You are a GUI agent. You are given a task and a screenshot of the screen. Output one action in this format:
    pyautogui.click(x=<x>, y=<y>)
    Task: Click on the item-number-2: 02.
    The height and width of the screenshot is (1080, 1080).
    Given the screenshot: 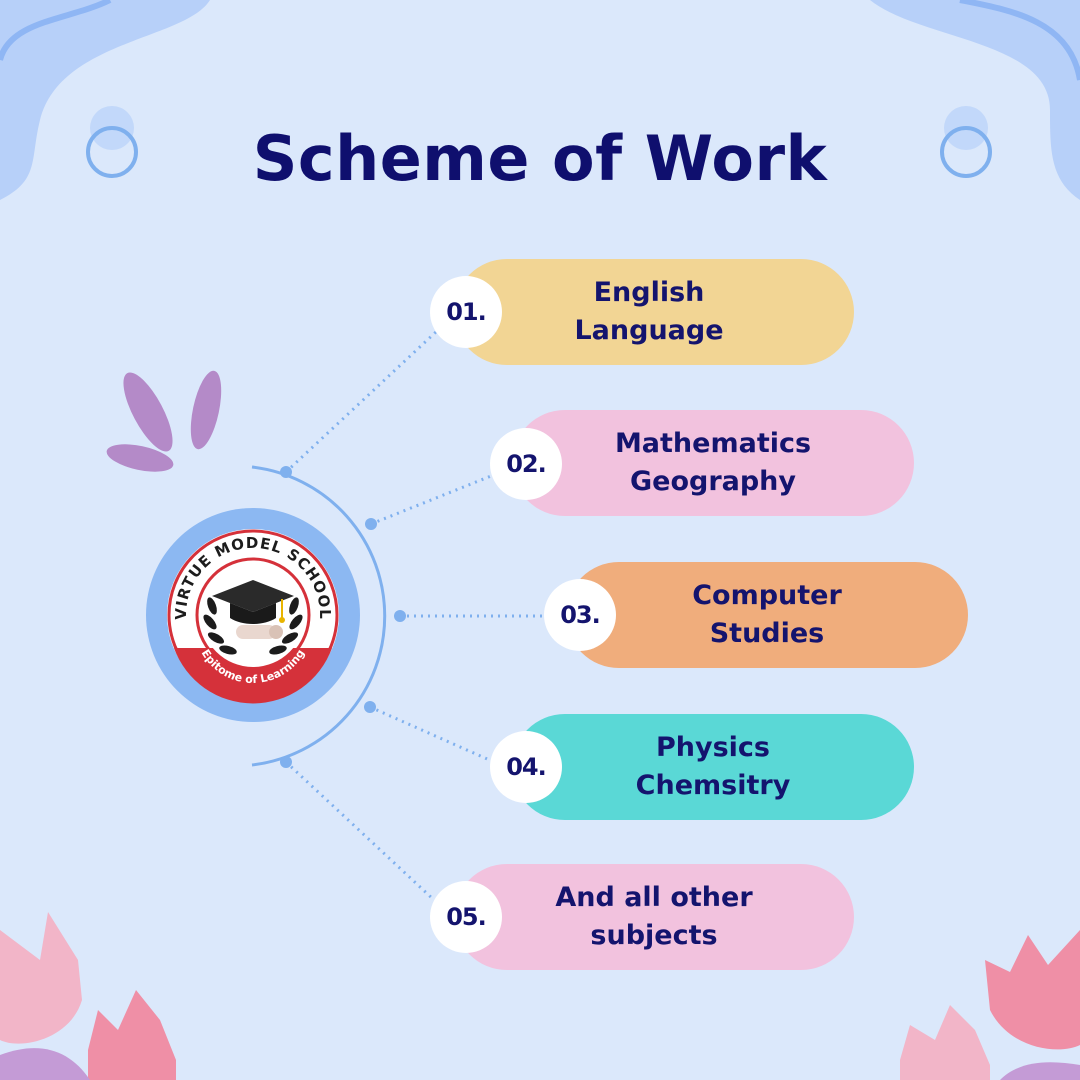 What is the action you would take?
    pyautogui.click(x=526, y=464)
    